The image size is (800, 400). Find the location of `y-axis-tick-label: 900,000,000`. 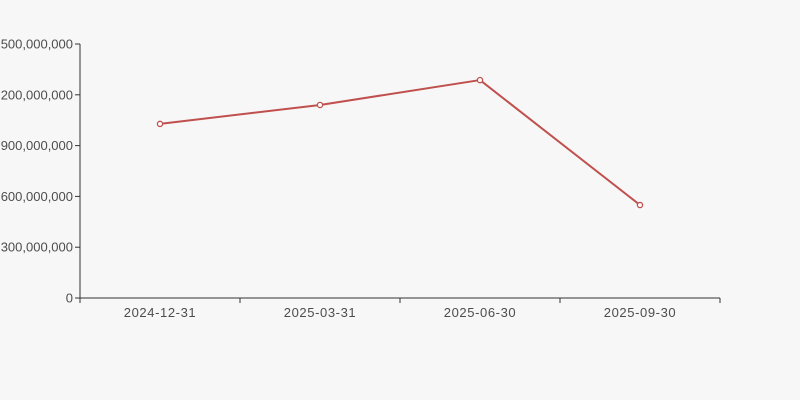

y-axis-tick-label: 900,000,000 is located at coordinates (37, 145).